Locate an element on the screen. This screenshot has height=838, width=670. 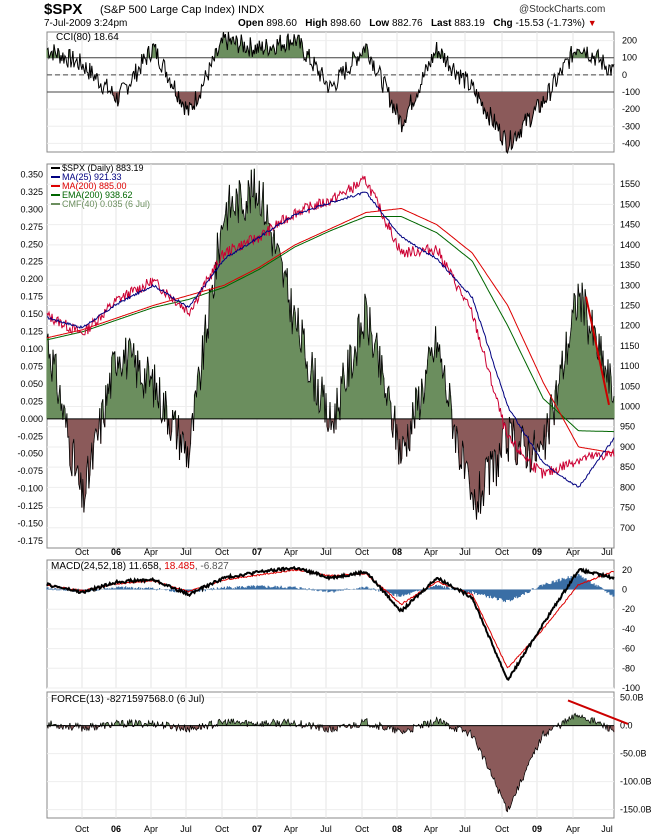
price-ytick-label: 700 is located at coordinates (627, 528).